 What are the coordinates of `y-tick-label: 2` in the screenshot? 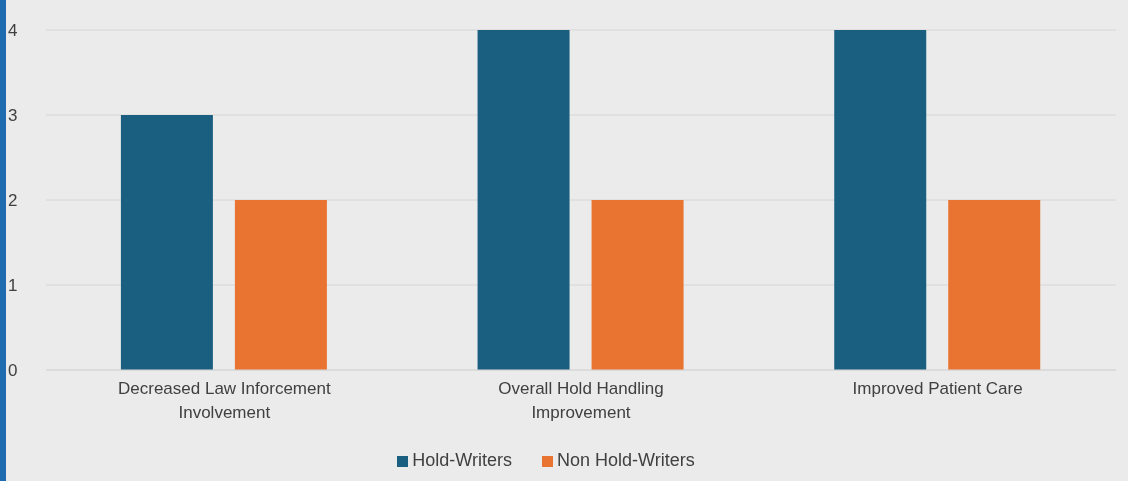 It's located at (13, 201).